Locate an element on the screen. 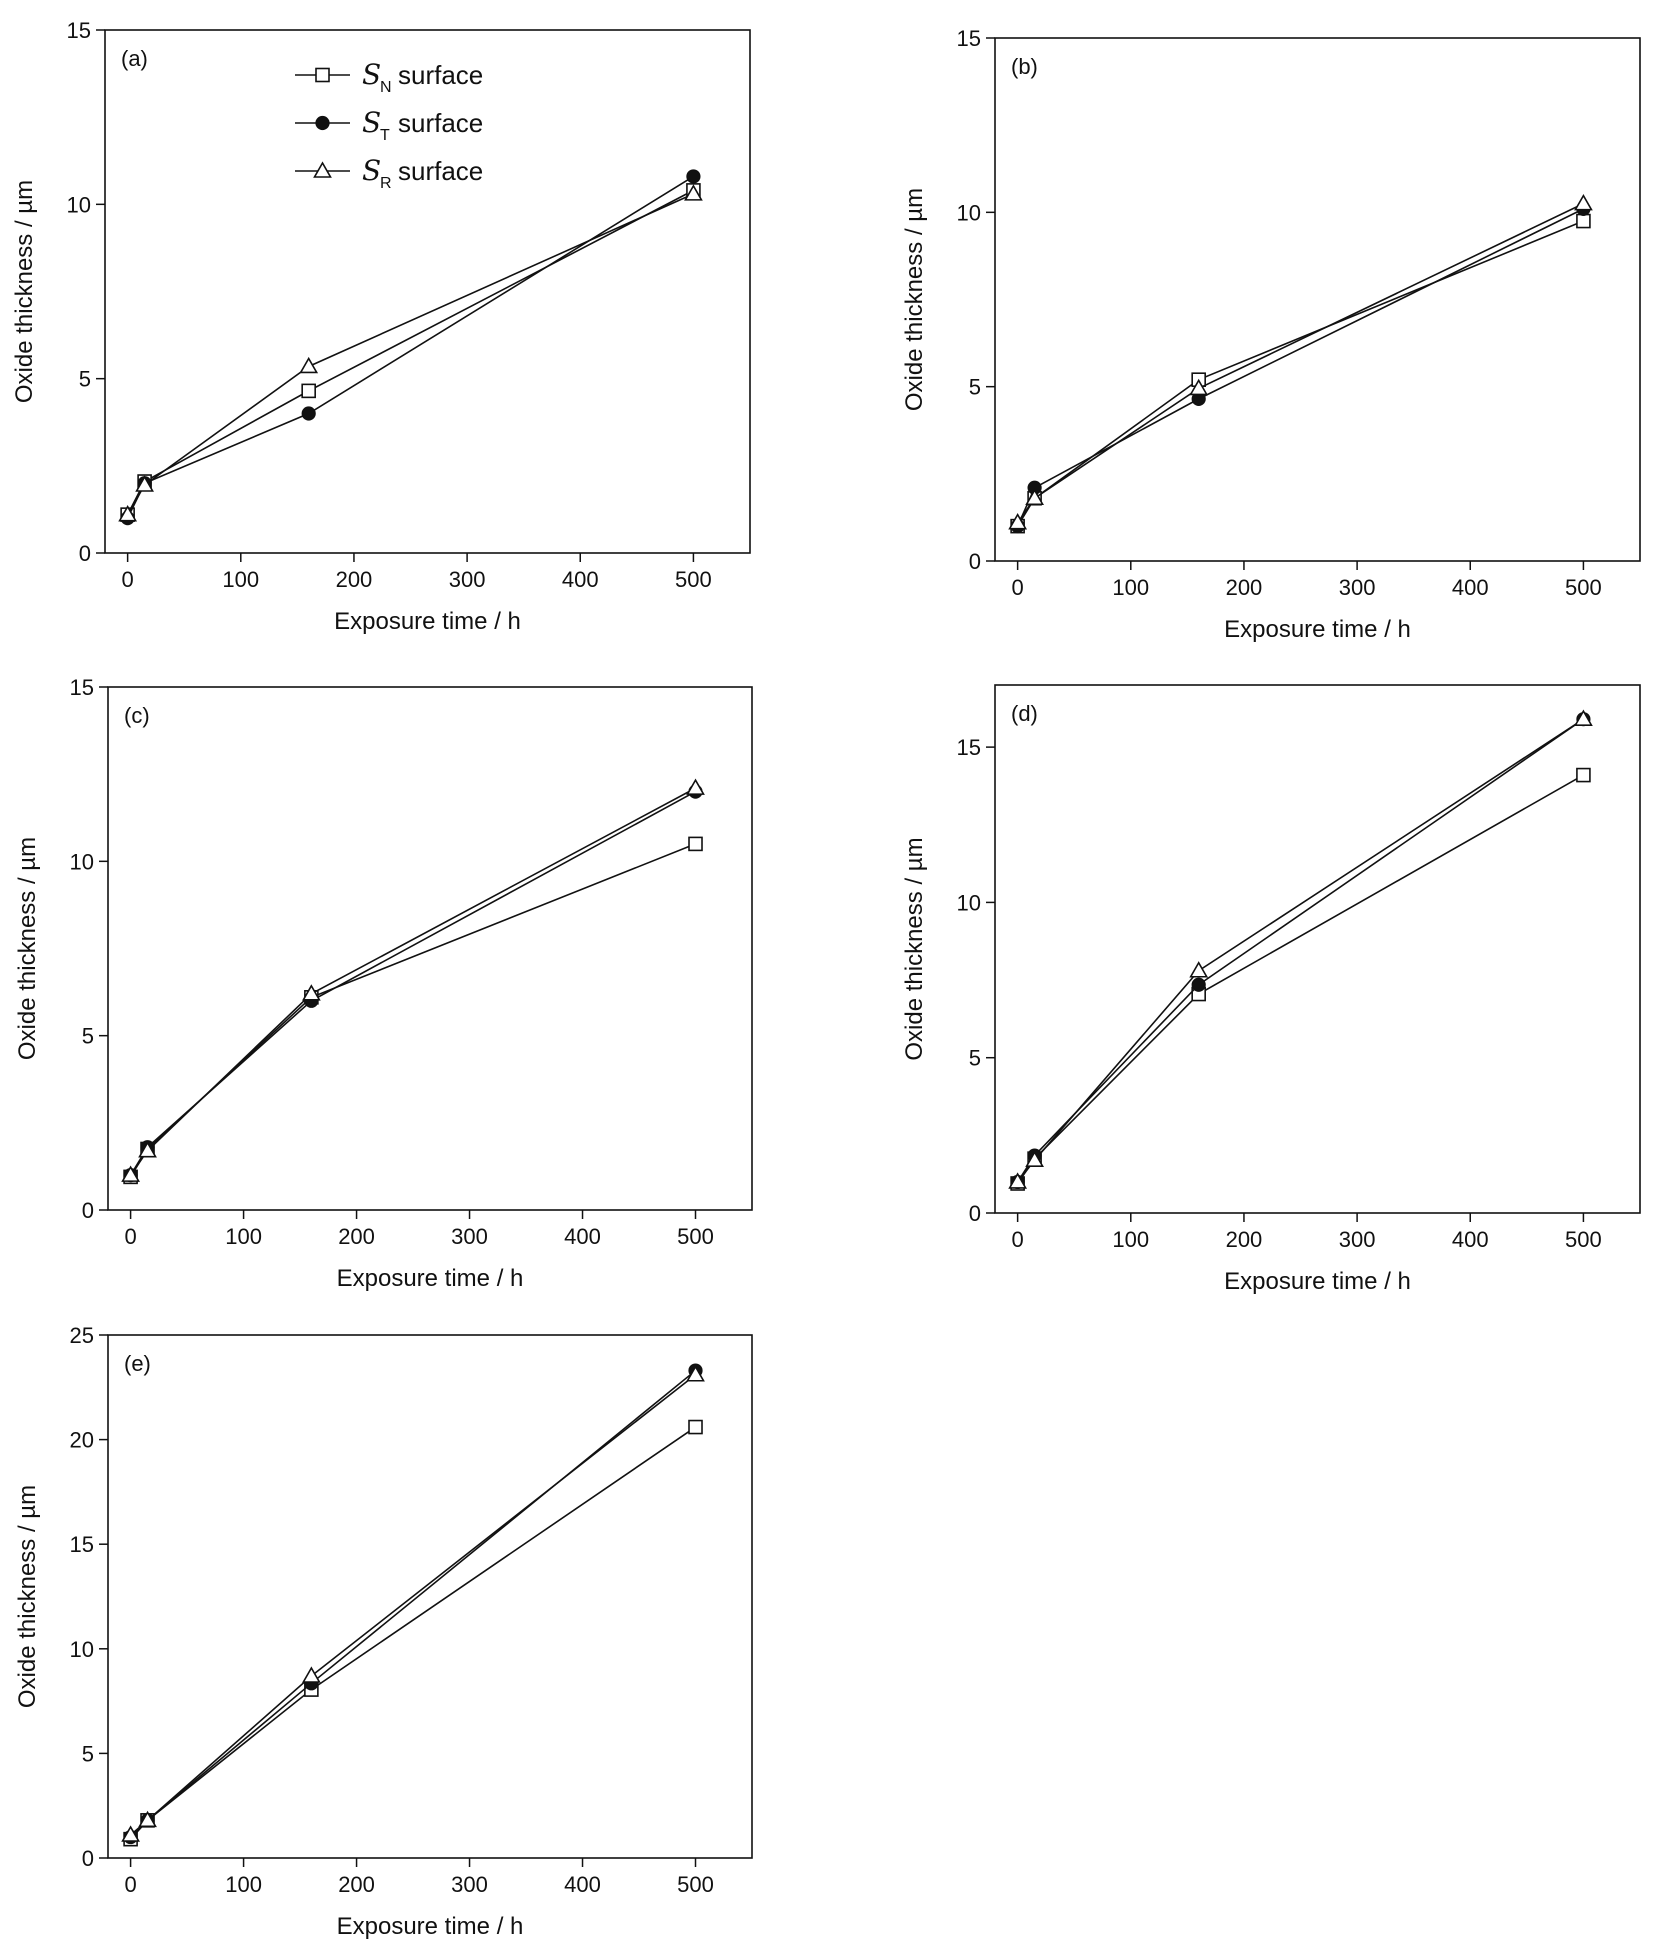 Image resolution: width=1656 pixels, height=1958 pixels. y-tick-label: 25 is located at coordinates (82, 1335).